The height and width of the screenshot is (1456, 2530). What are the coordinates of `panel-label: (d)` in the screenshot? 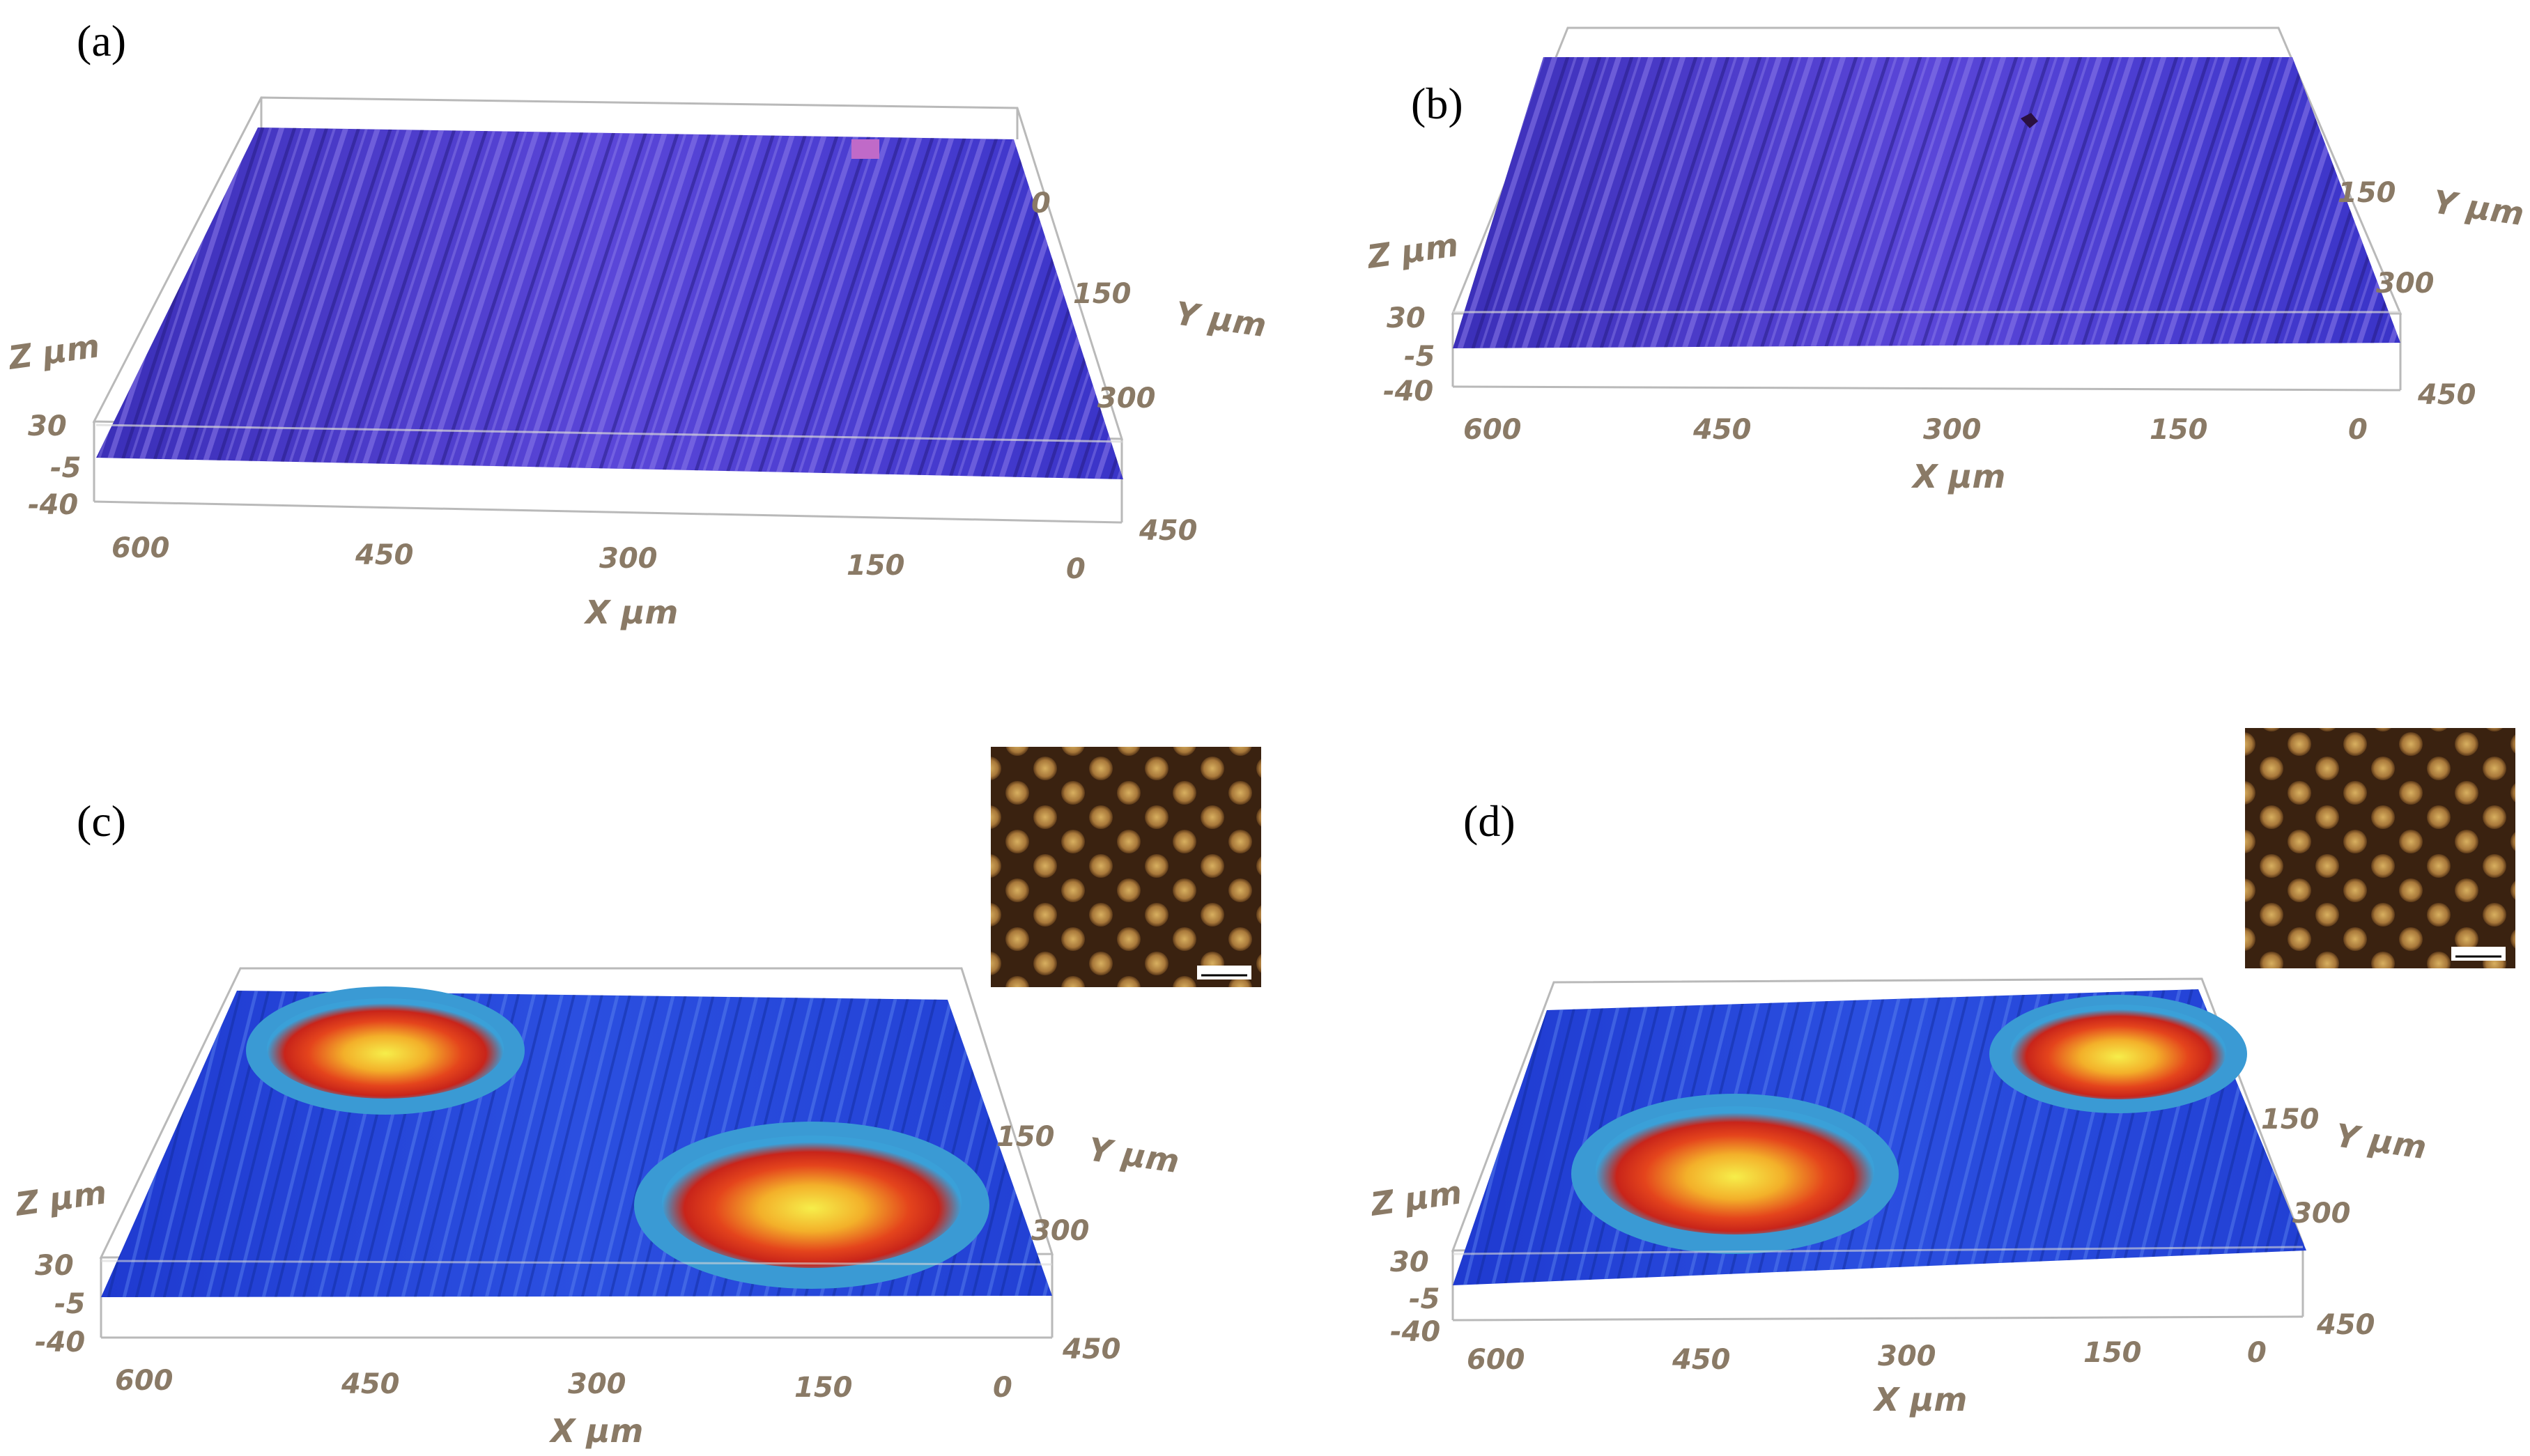 It's located at (1489, 821).